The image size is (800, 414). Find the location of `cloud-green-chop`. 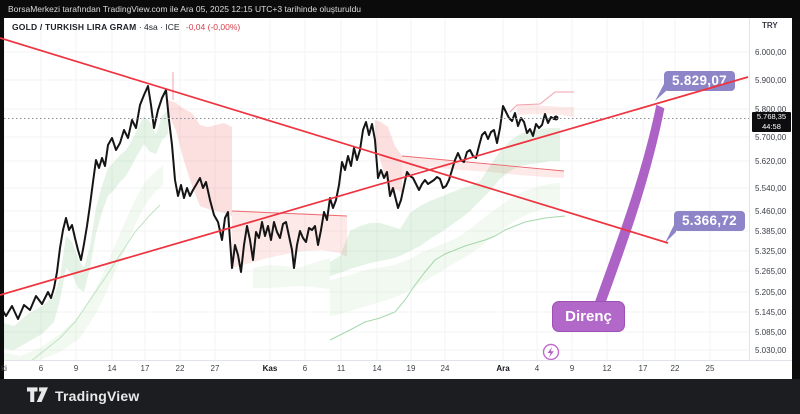

cloud-green-chop is located at coordinates (291, 273).